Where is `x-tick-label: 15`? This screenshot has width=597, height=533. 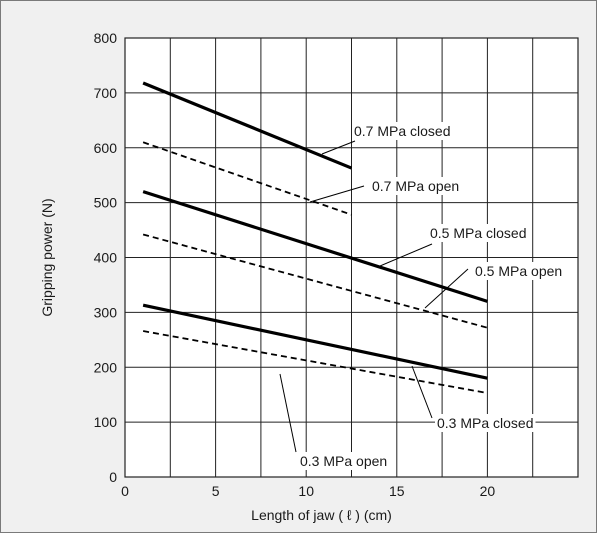 x-tick-label: 15 is located at coordinates (397, 491).